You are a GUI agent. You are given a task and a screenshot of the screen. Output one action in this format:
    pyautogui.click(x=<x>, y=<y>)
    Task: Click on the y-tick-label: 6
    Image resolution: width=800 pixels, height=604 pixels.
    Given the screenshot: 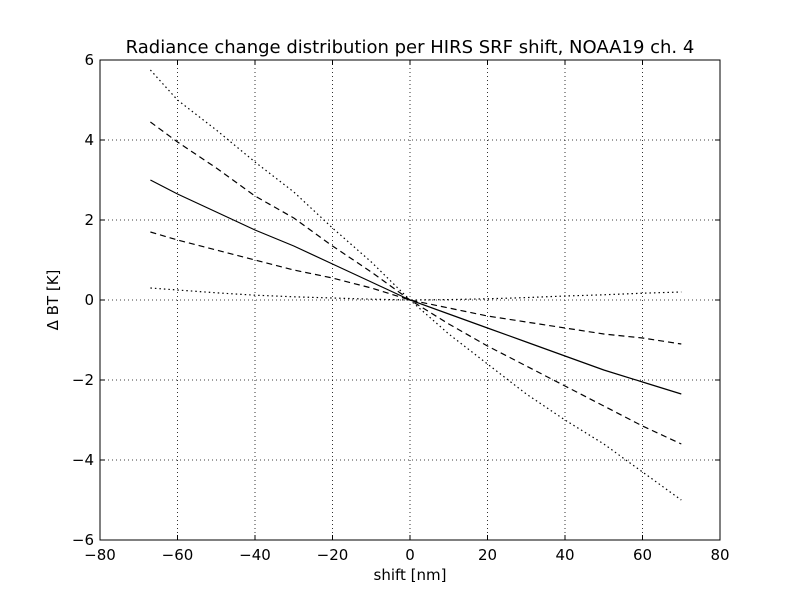 What is the action you would take?
    pyautogui.click(x=89, y=60)
    